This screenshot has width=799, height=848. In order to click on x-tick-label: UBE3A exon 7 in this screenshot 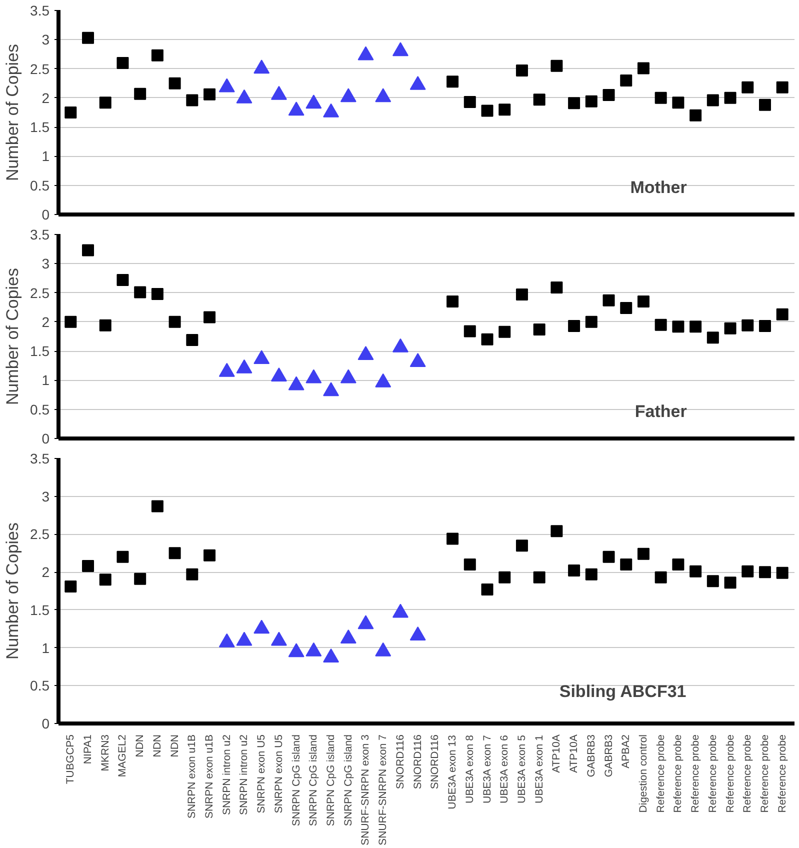, I will do `click(487, 769)`.